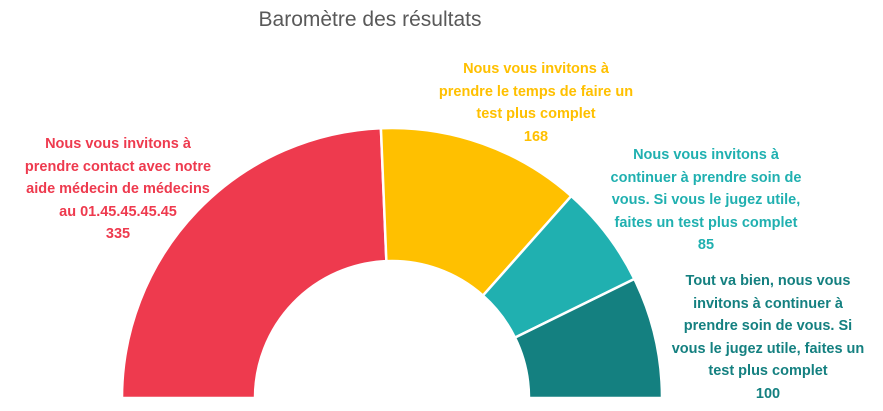 This screenshot has width=883, height=411. Describe the element at coordinates (768, 281) in the screenshot. I see `slice-label-text: Tout va bien, nous vous` at that location.